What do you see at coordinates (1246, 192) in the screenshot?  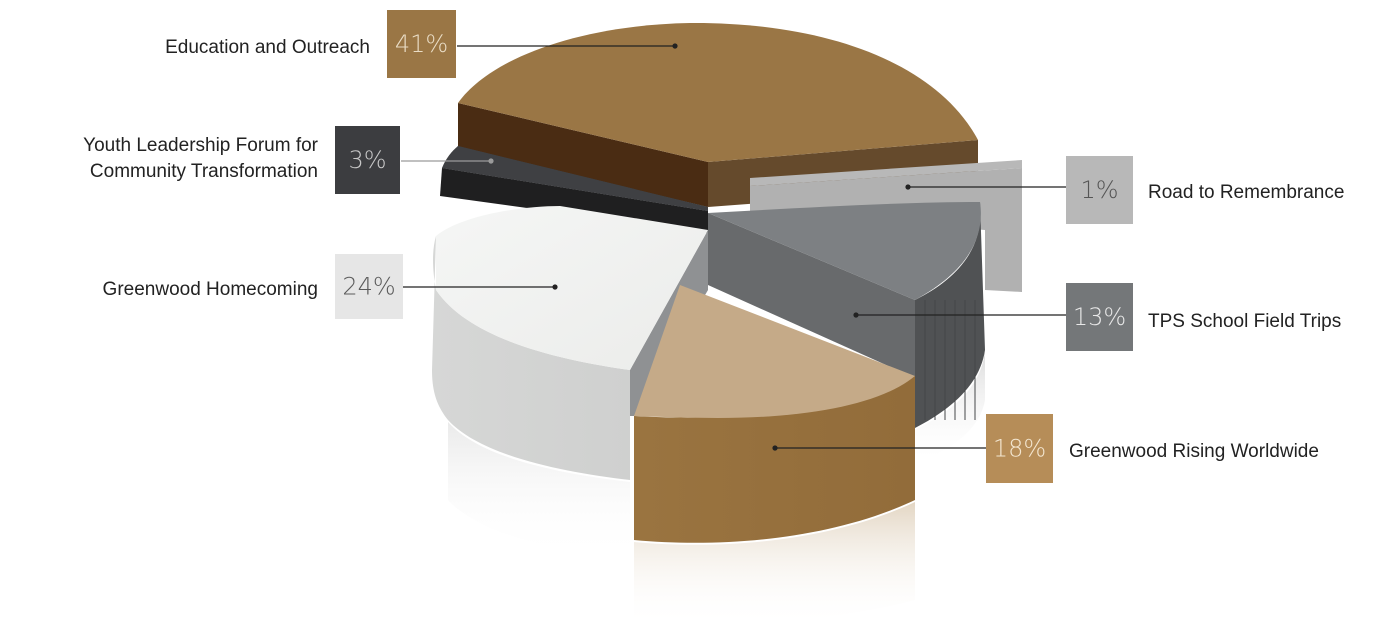 I see `slice-label: Road to Remembrance` at bounding box center [1246, 192].